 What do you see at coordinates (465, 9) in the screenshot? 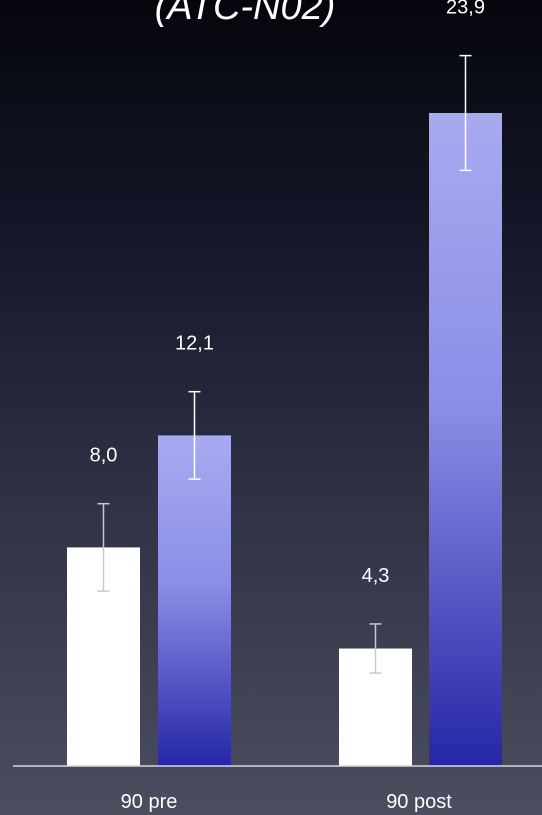
I see `data-label-s2-2: 23,9` at bounding box center [465, 9].